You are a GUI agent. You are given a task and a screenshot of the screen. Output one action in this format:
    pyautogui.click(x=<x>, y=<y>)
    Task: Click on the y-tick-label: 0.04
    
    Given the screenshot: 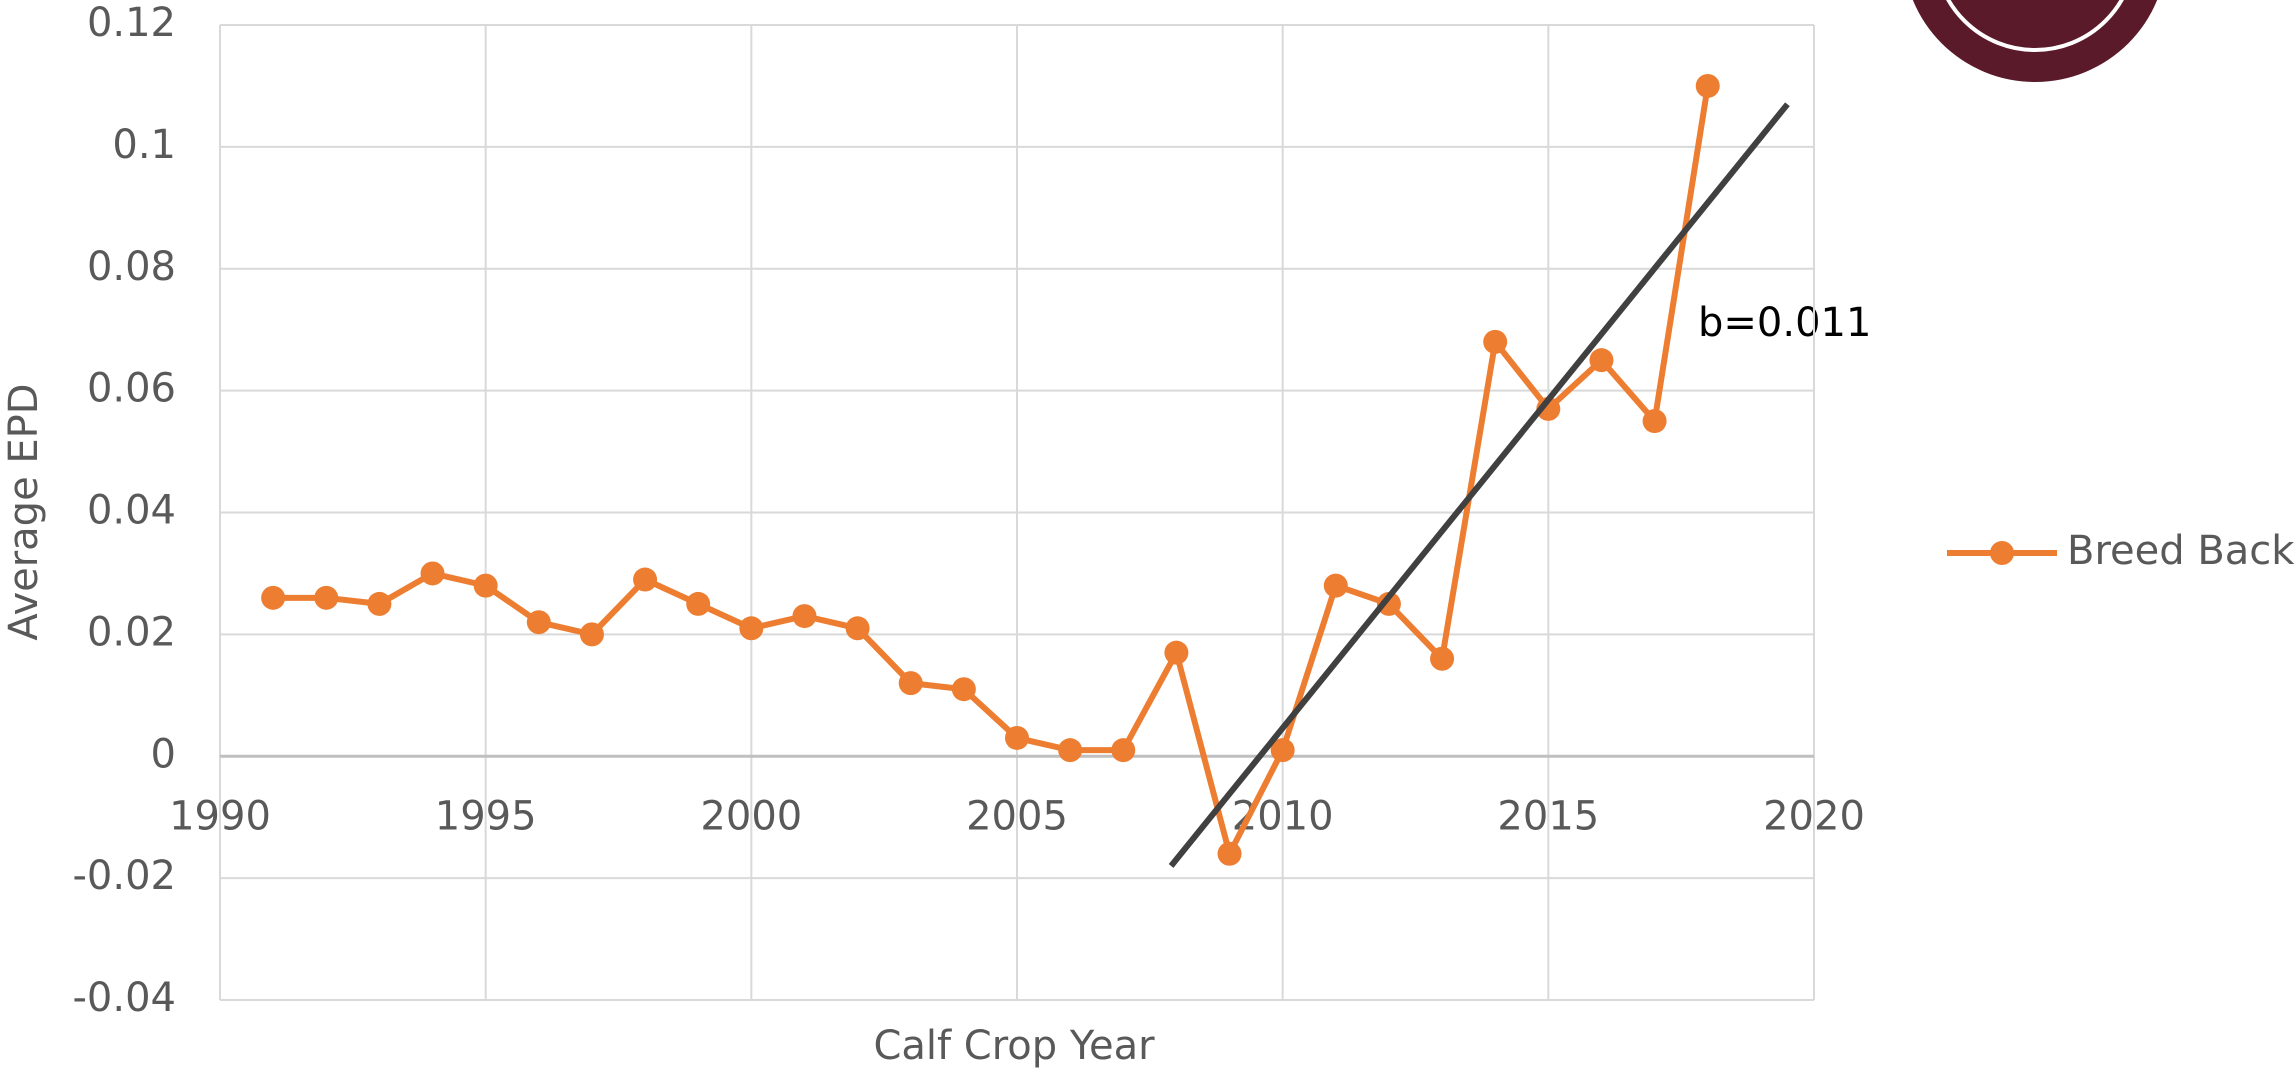 What is the action you would take?
    pyautogui.click(x=131, y=511)
    